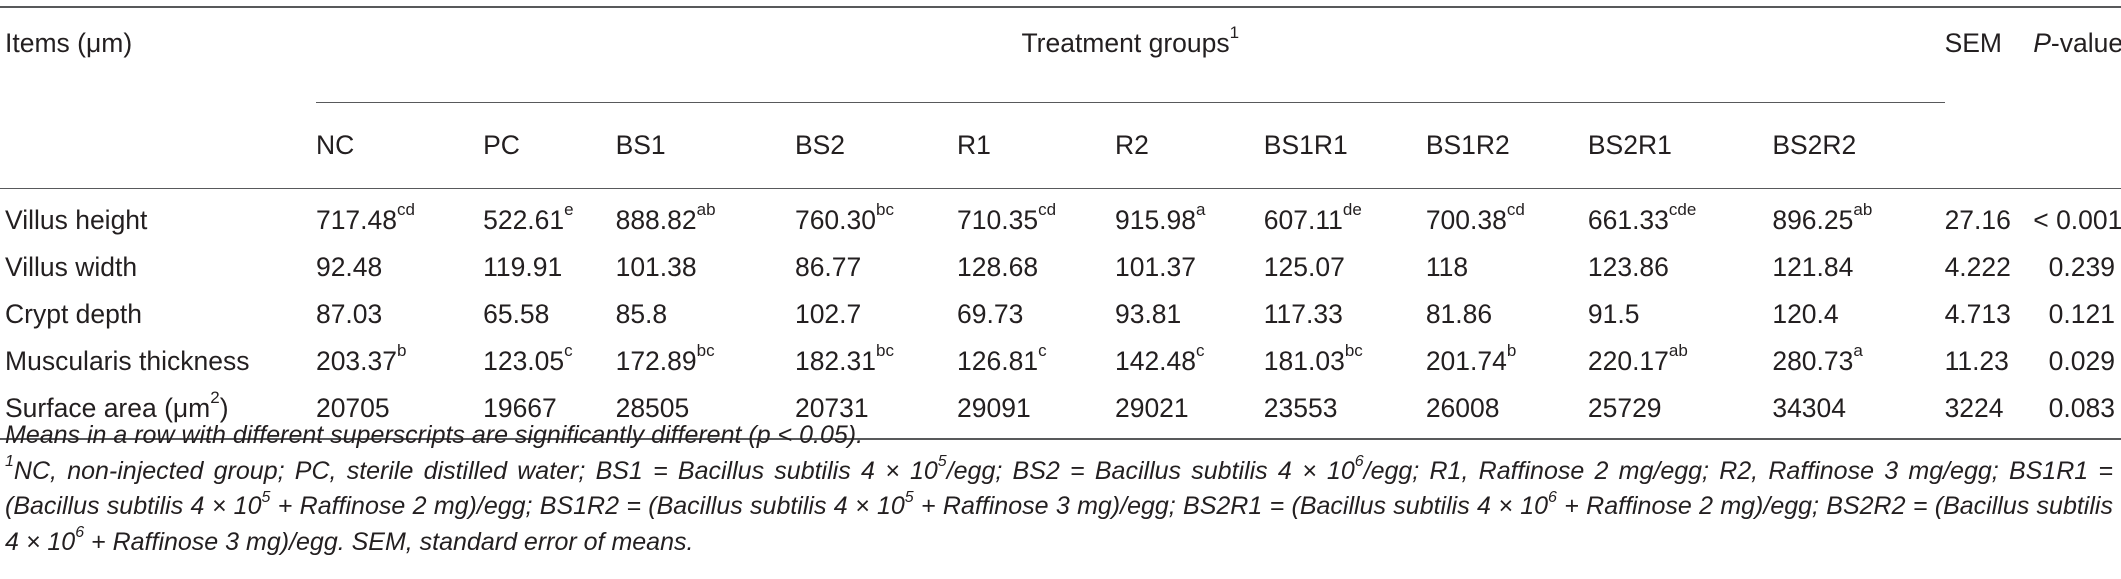  What do you see at coordinates (1858, 412) in the screenshot?
I see `table-cell: 34304` at bounding box center [1858, 412].